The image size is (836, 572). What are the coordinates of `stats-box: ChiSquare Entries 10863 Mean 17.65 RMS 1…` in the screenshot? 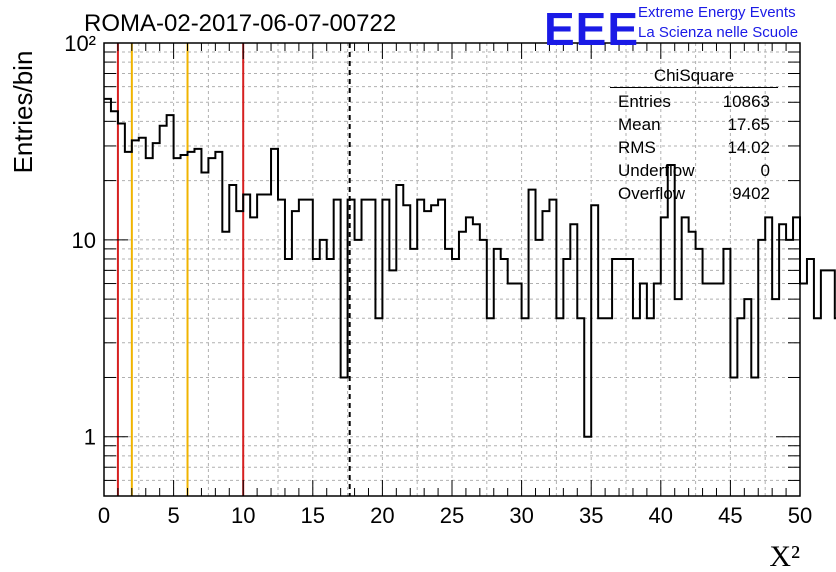 It's located at (694, 135).